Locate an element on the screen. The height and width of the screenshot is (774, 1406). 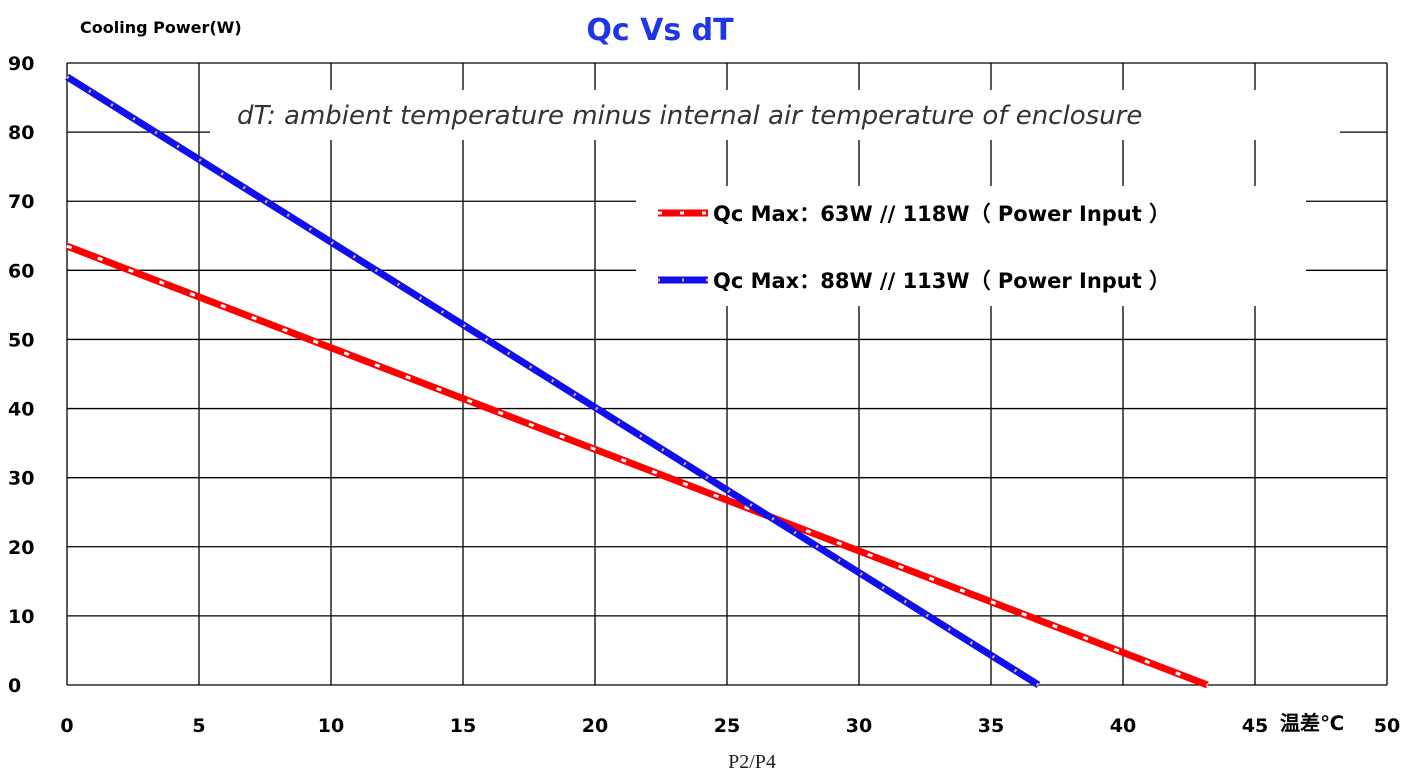
x-tick-label: 40 is located at coordinates (1123, 726).